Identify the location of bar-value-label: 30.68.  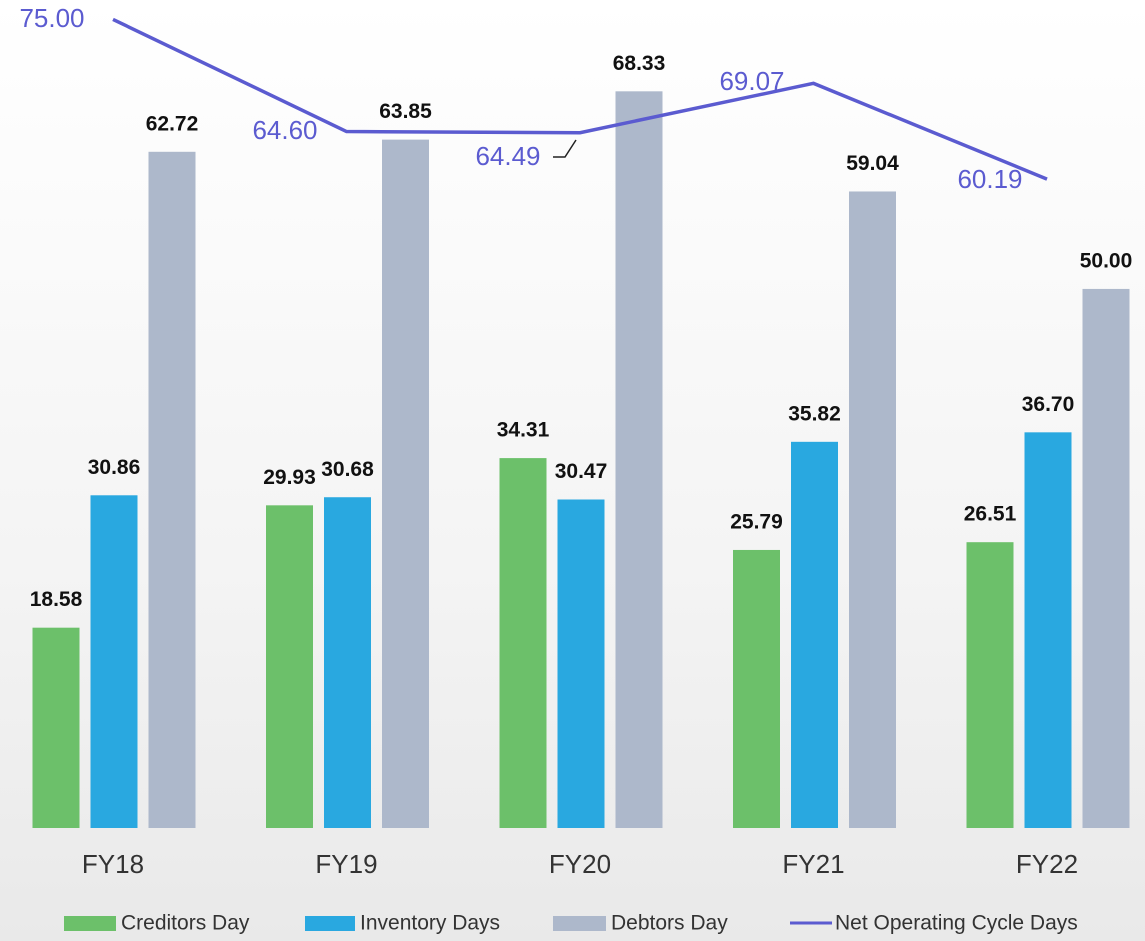
(347, 469).